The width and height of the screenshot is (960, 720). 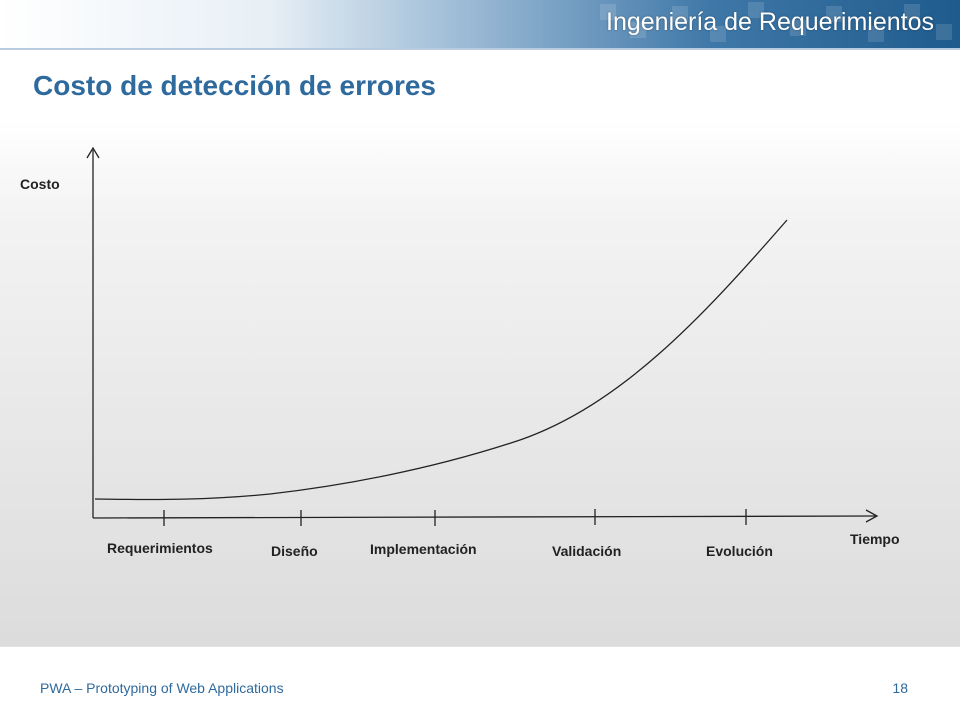 I want to click on phase-label-validacion: Validación, so click(x=586, y=551).